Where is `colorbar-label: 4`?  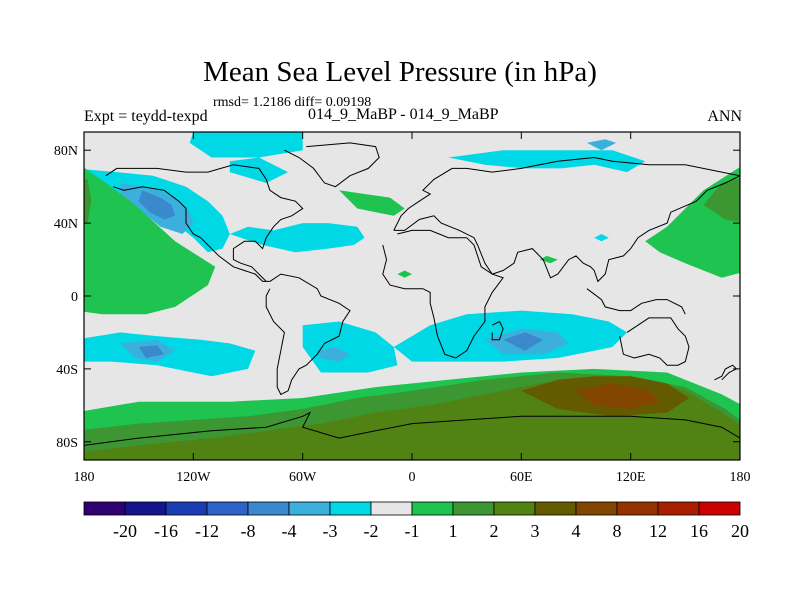 colorbar-label: 4 is located at coordinates (576, 531).